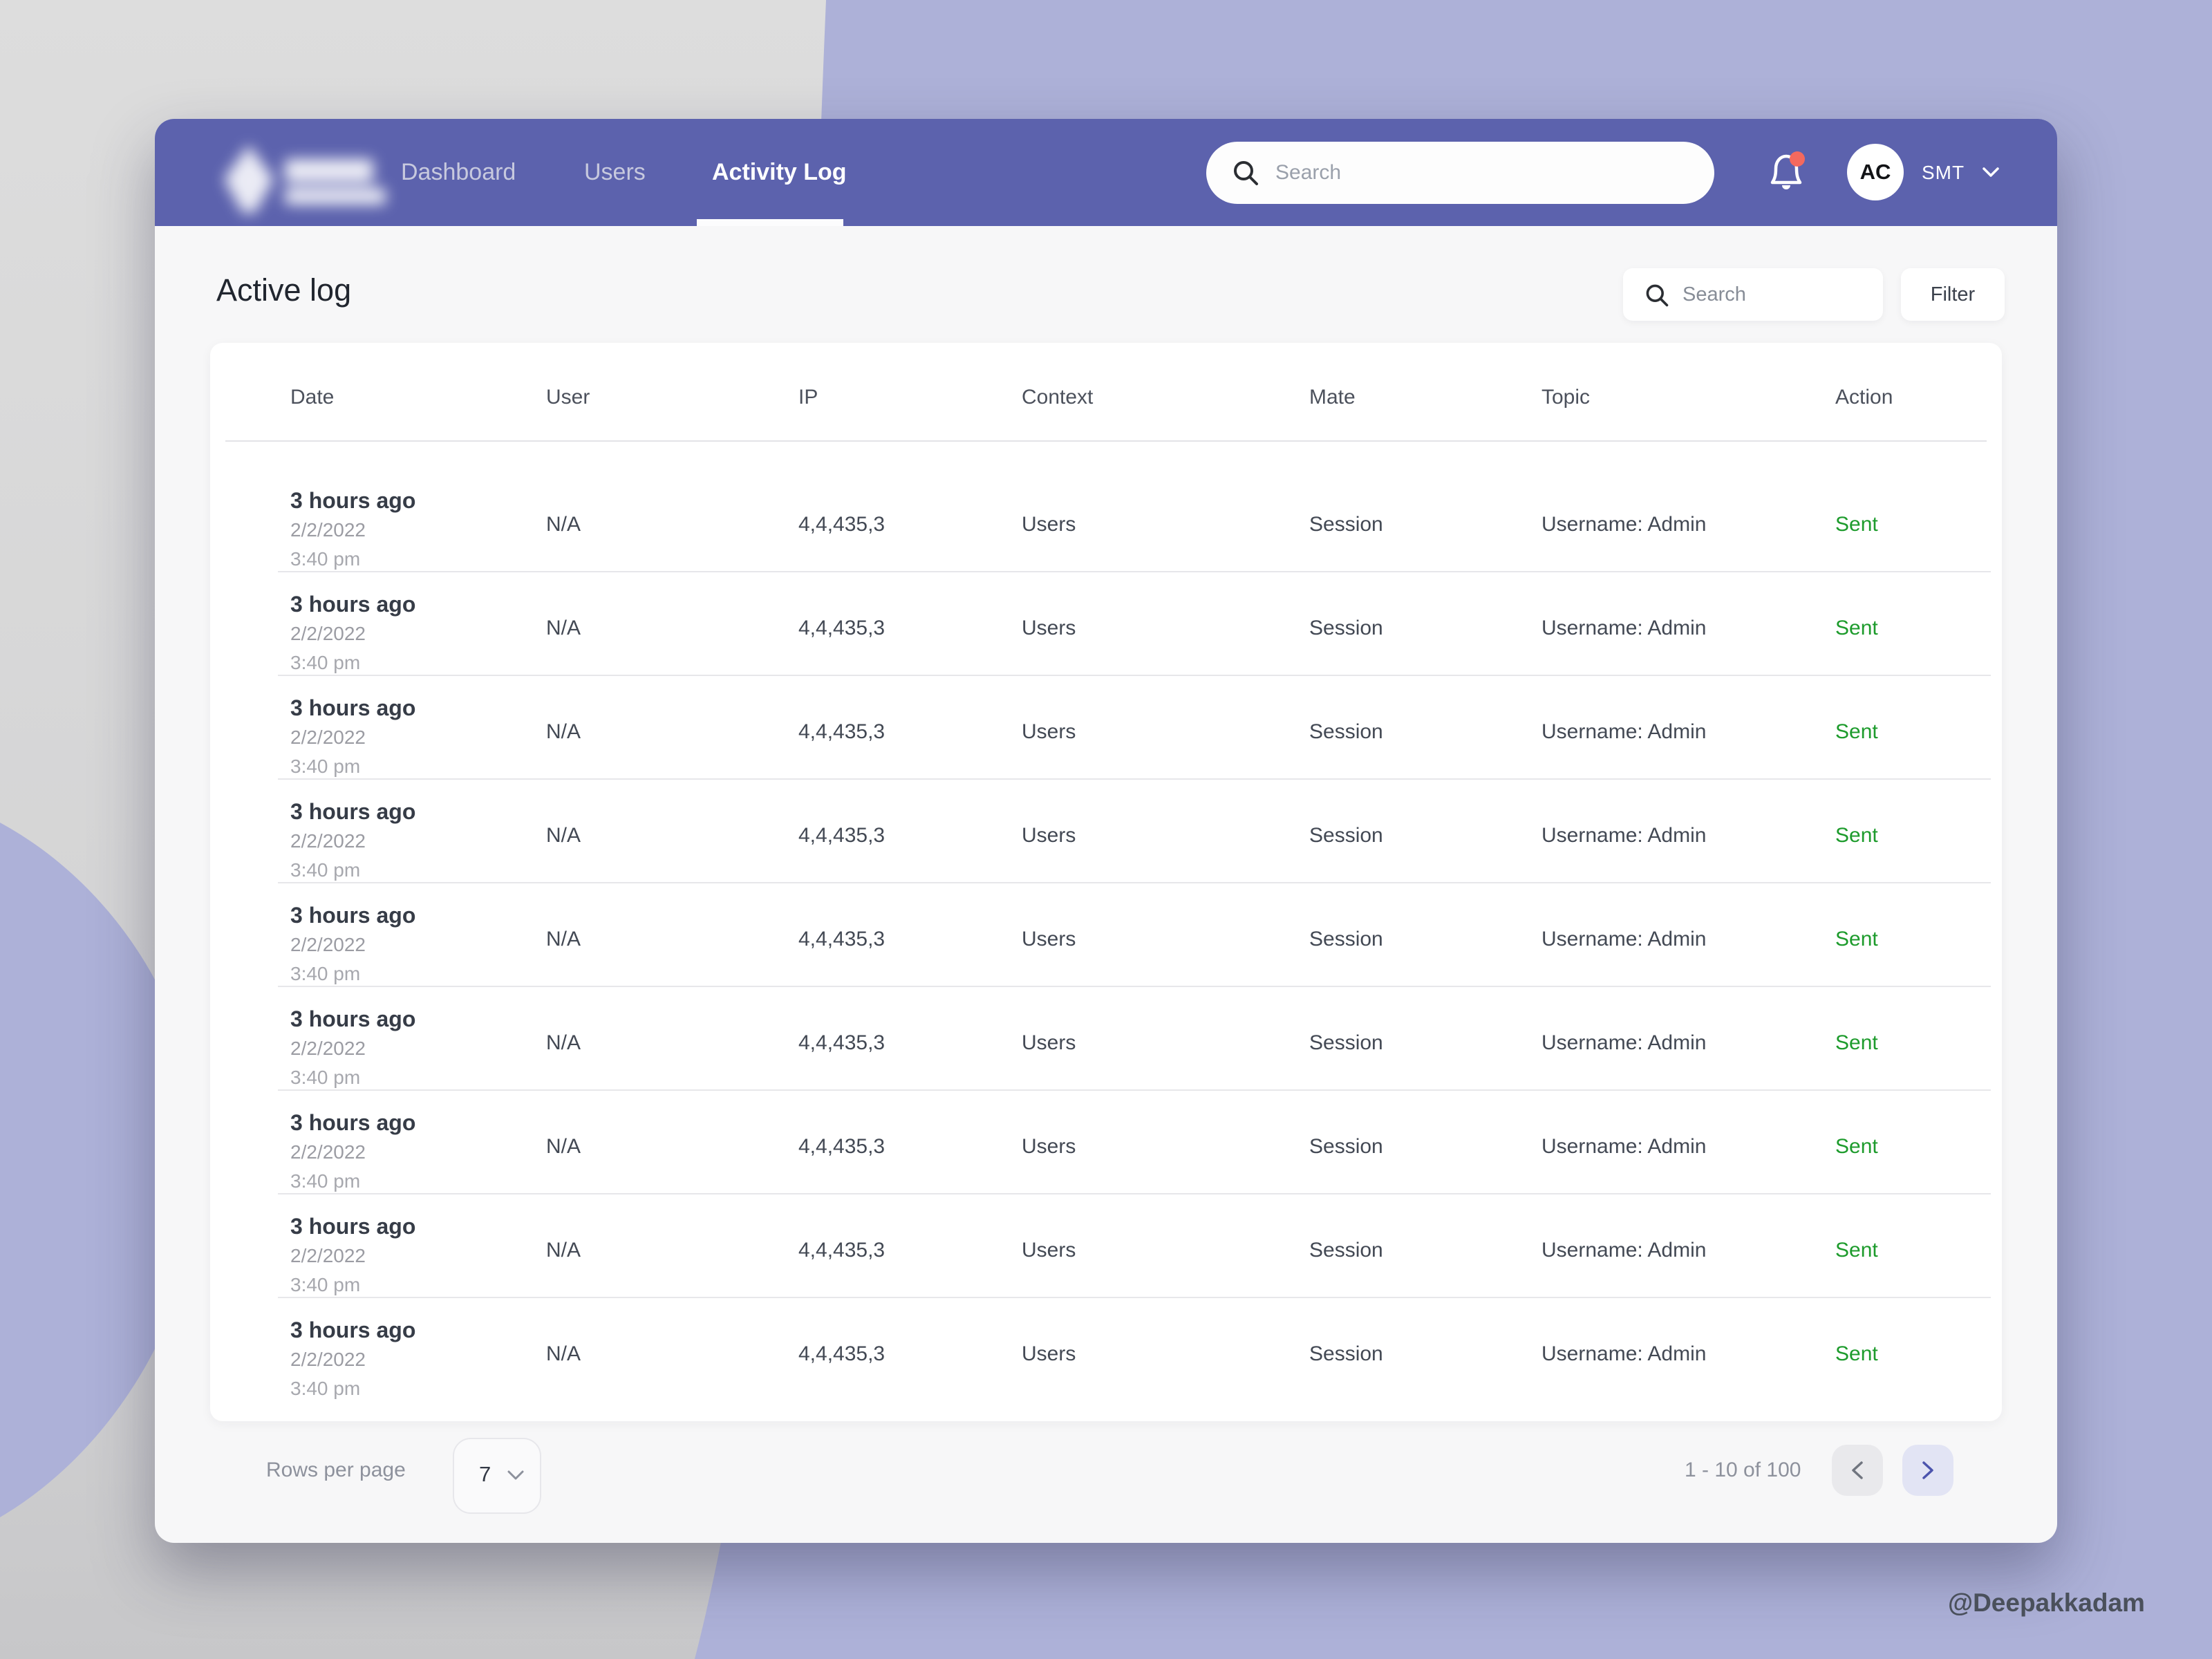  Describe the element at coordinates (459, 172) in the screenshot. I see `nav-item-dashboard: Dashboard` at that location.